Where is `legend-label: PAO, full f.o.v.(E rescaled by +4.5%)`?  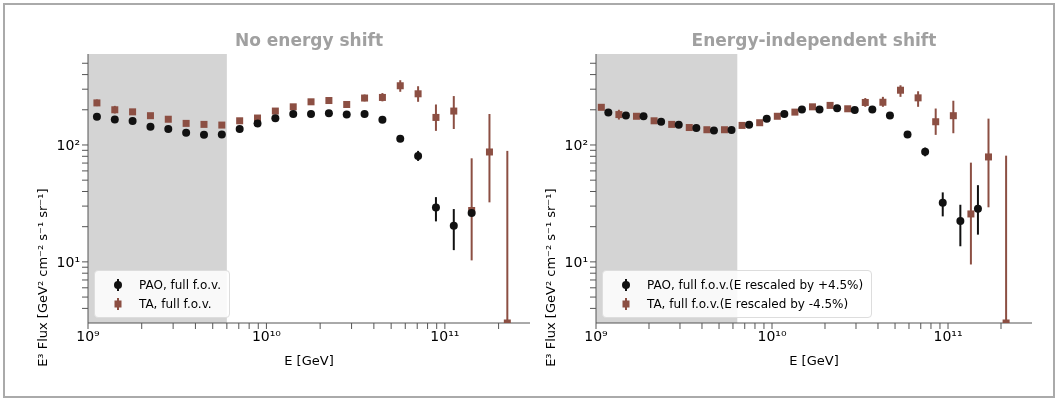
legend-label: PAO, full f.o.v.(E rescaled by +4.5%) is located at coordinates (755, 284).